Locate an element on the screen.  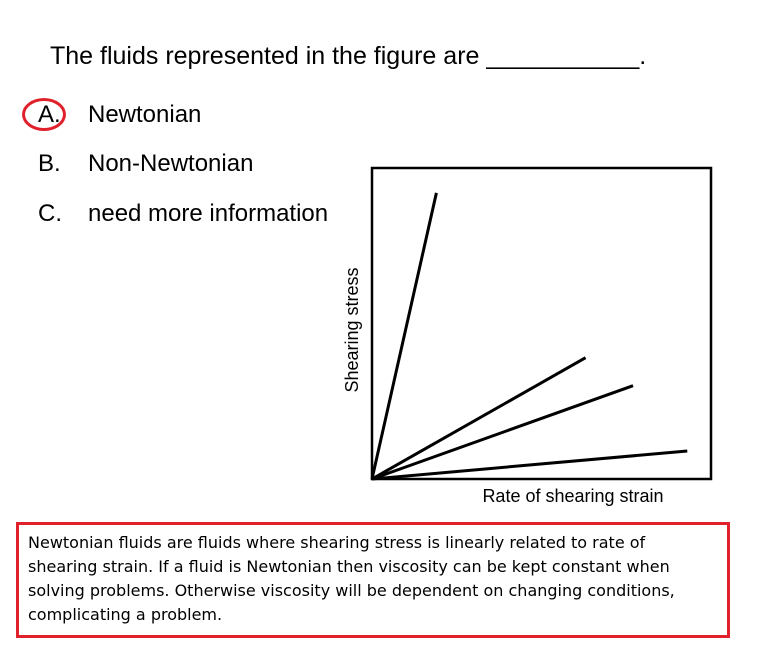
option-c-label: need more information is located at coordinates (208, 213).